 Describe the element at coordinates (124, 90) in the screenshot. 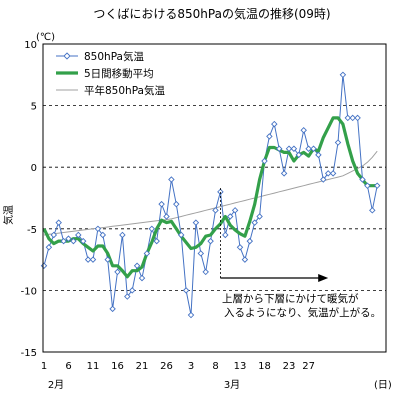

I see `legend-label: 平年850hPa気温` at that location.